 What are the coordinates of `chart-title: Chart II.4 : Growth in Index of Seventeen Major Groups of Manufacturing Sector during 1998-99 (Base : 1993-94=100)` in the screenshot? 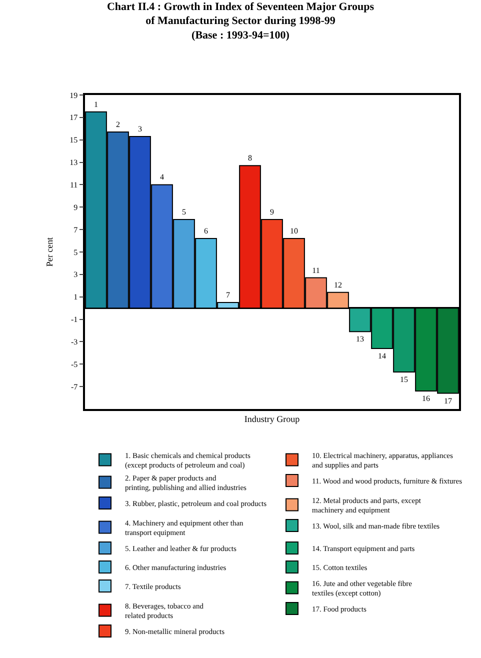 It's located at (240, 21).